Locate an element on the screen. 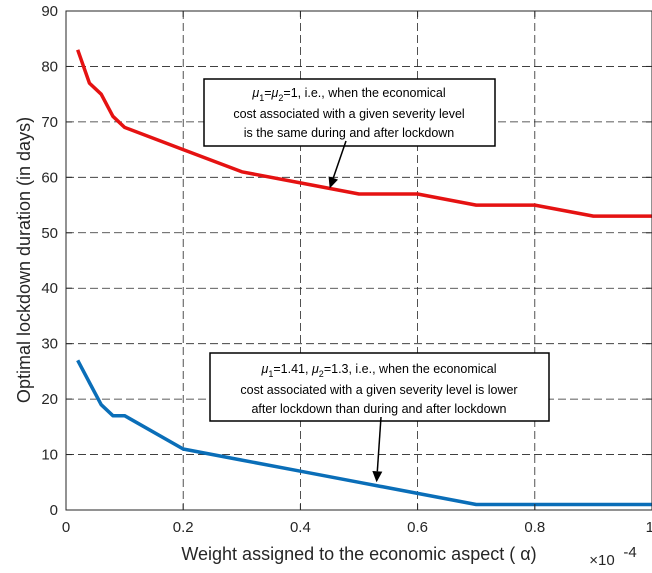  y-tick-label: 70 is located at coordinates (49, 122).